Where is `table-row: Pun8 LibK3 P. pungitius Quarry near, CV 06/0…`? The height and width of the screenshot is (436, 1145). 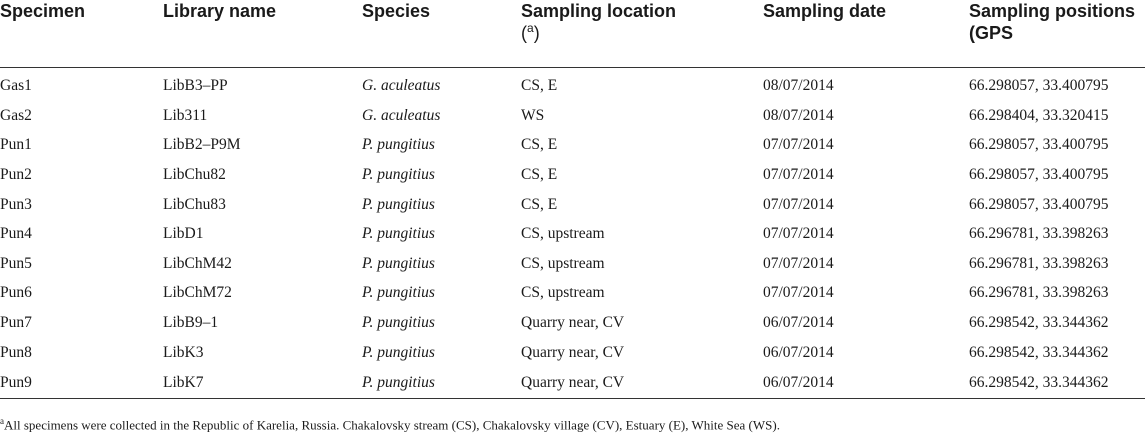
table-row: Pun8 LibK3 P. pungitius Quarry near, CV 06/0… is located at coordinates (572, 353).